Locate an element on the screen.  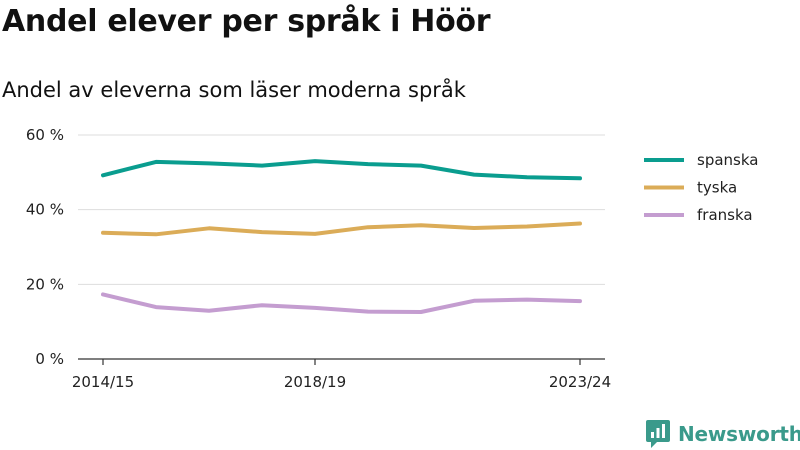
series-line-spanska is located at coordinates (341, 170).